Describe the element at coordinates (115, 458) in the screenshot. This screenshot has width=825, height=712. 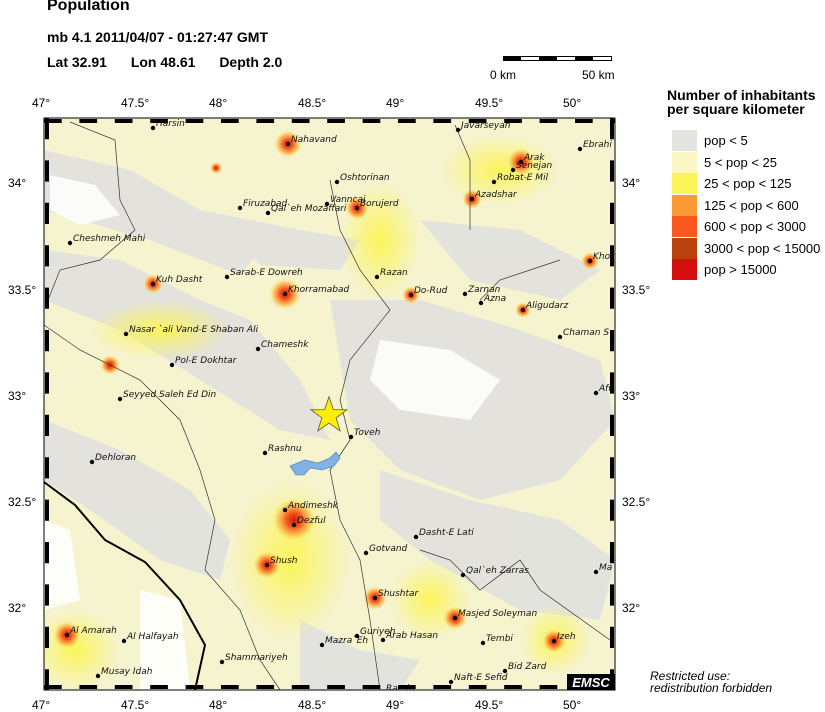
I see `city-label: Dehloran` at that location.